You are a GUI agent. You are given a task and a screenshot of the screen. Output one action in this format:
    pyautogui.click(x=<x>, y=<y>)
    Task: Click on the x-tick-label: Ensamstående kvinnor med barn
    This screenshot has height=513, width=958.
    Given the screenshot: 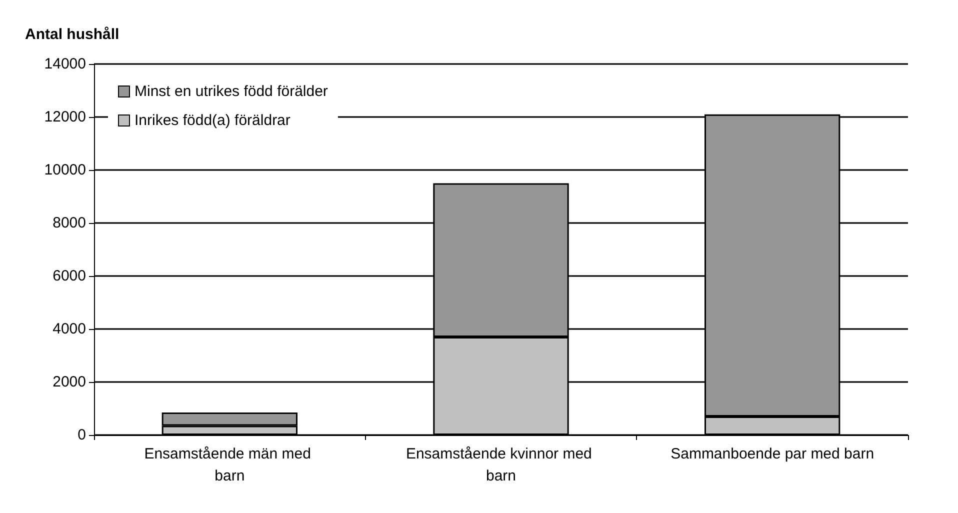 What is the action you would take?
    pyautogui.click(x=501, y=465)
    